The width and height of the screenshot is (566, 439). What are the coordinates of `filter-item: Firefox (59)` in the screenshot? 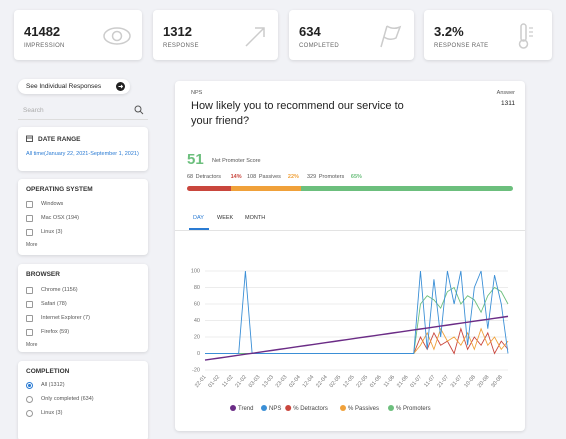 It's located at (55, 332).